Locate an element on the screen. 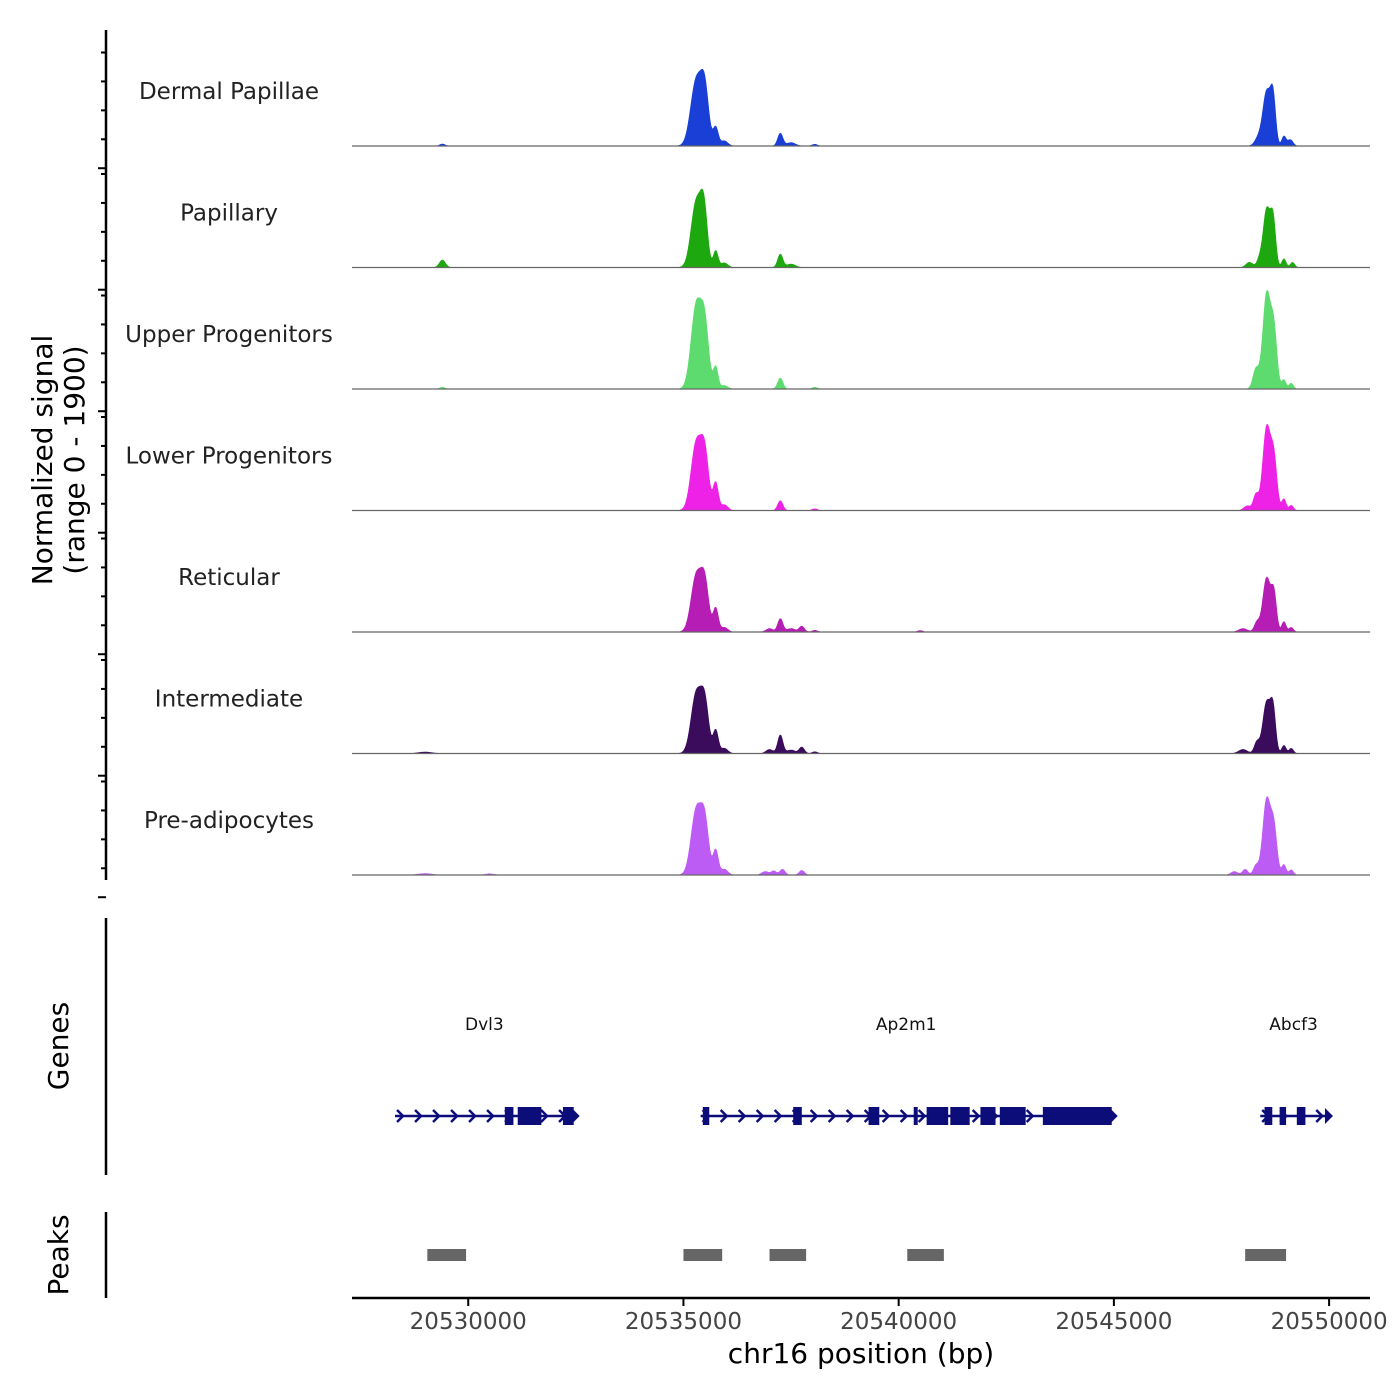 The width and height of the screenshot is (1400, 1400). track-intermediate: Intermediate is located at coordinates (762, 720).